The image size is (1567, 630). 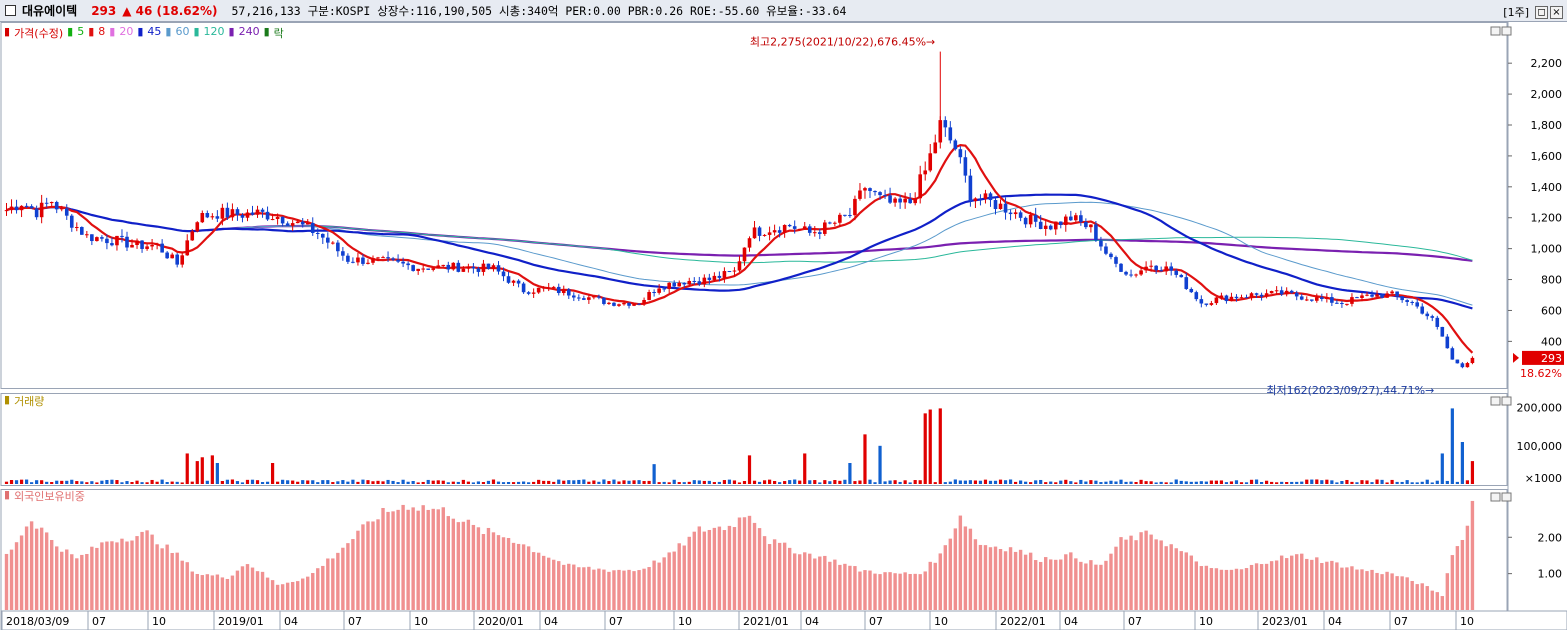 What do you see at coordinates (1495, 401) in the screenshot?
I see `volume-min-button` at bounding box center [1495, 401].